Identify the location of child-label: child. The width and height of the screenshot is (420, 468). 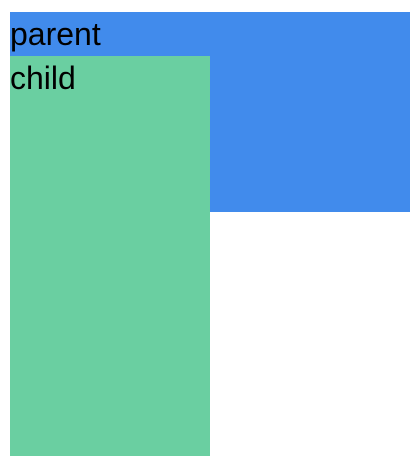
(43, 78).